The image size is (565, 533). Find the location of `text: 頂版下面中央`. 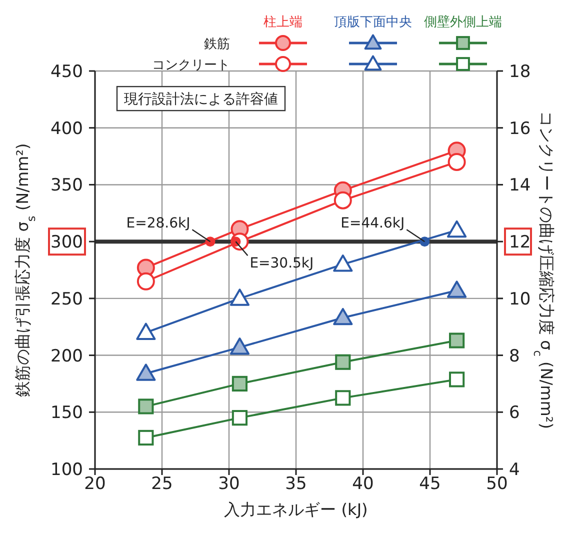

text: 頂版下面中央 is located at coordinates (373, 22).